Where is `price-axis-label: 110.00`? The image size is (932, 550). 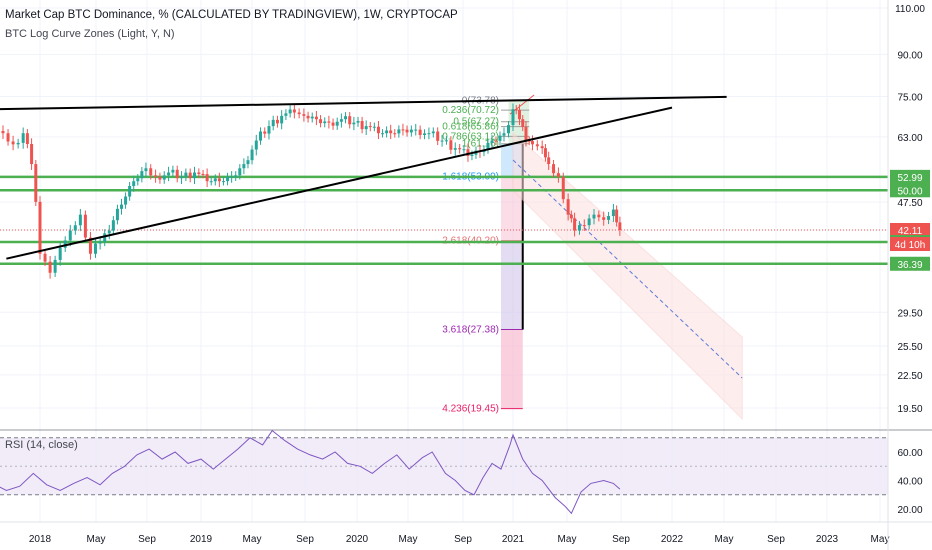
price-axis-label: 110.00 is located at coordinates (910, 9).